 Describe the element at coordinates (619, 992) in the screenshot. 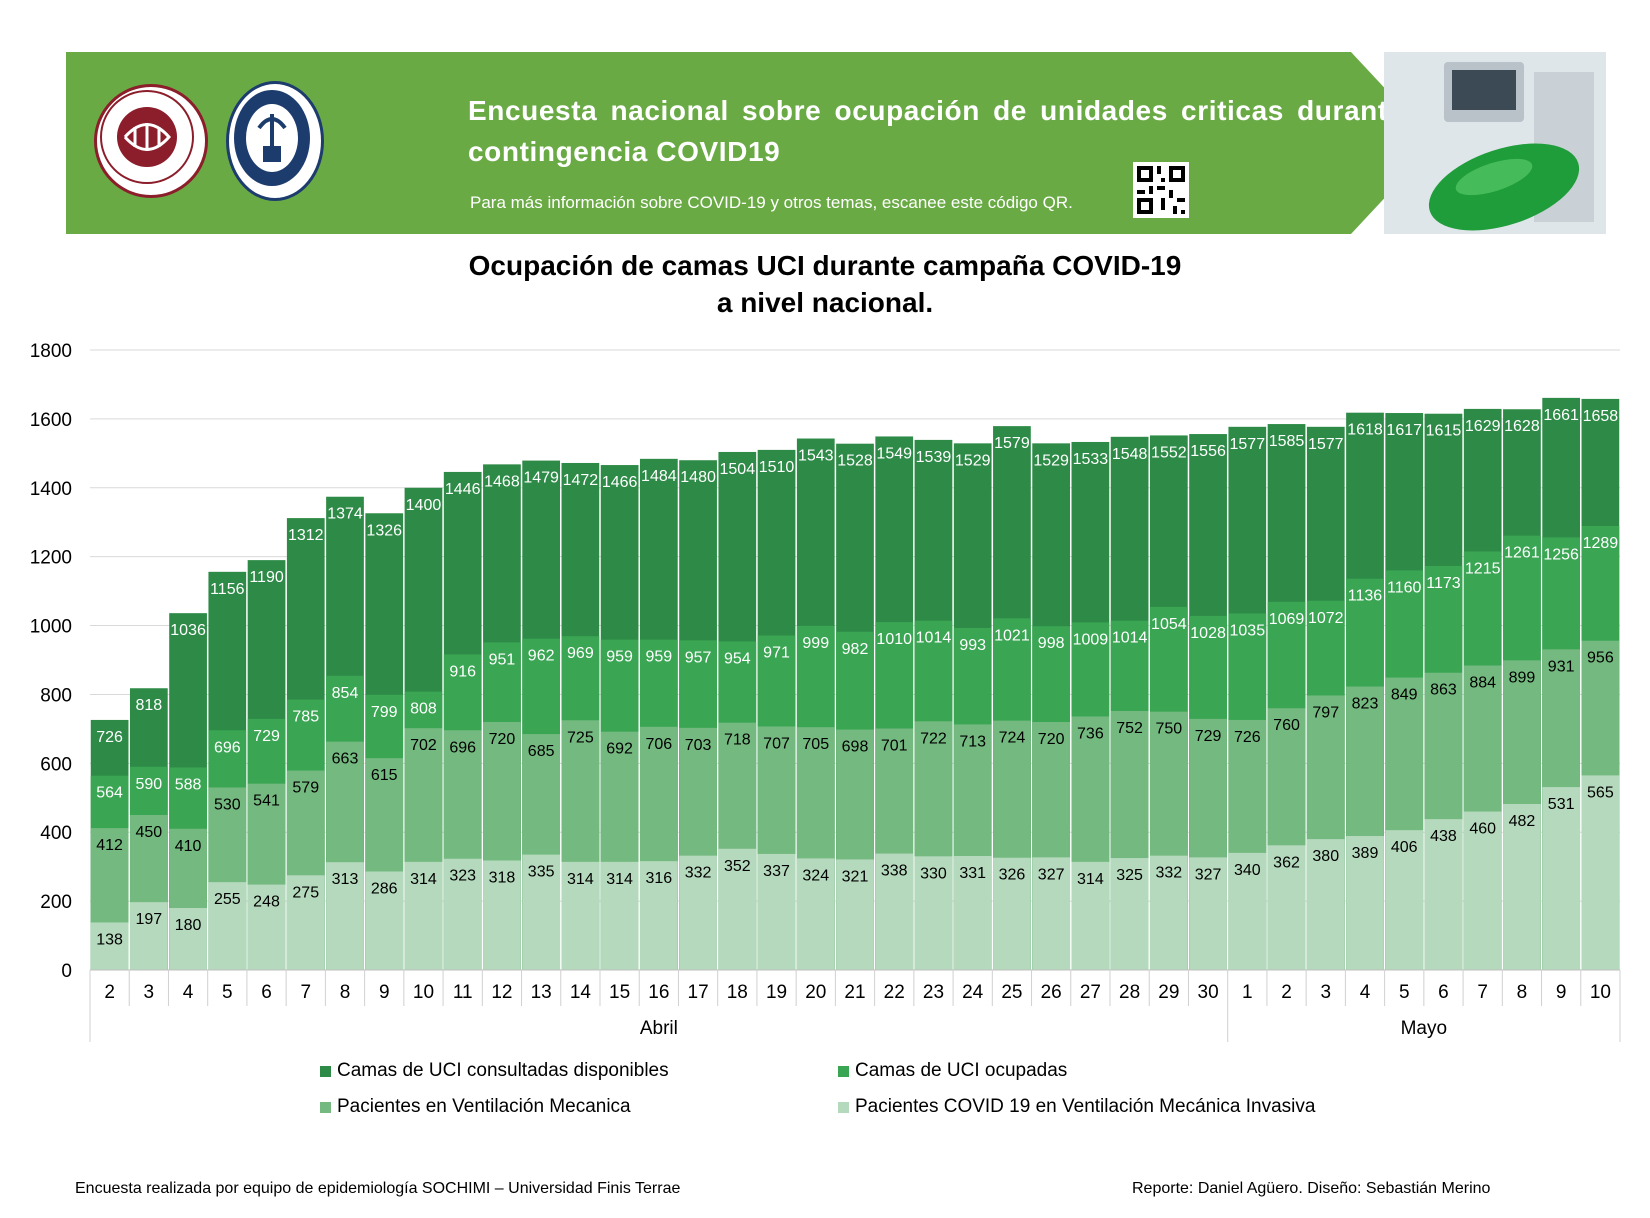

I see `x-tick-label: 15` at that location.